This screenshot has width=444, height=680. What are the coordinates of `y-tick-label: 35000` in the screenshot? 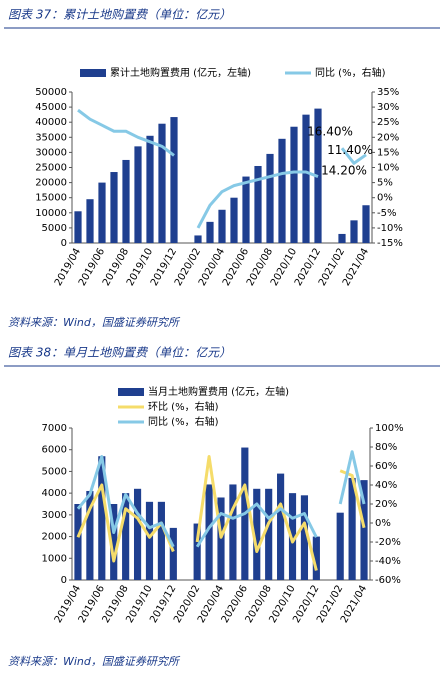 It's located at (51, 137).